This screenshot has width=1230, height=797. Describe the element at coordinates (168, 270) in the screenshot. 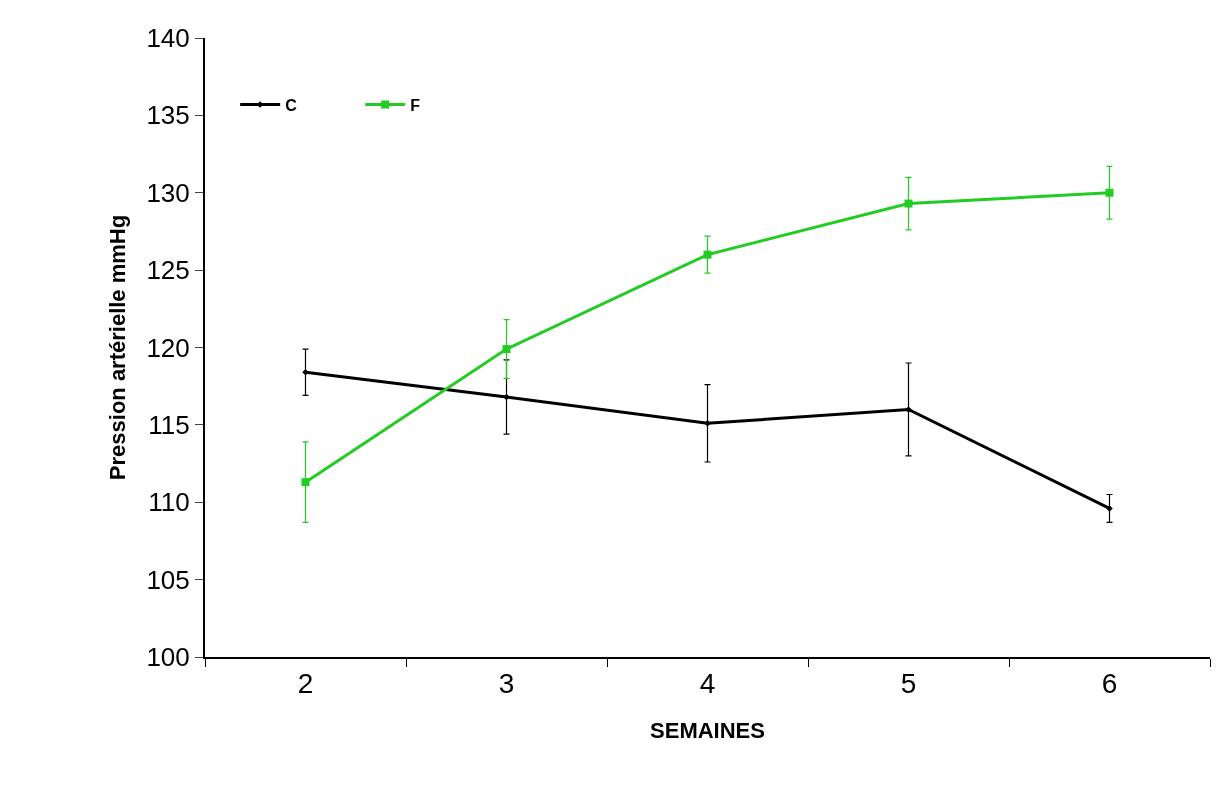

I see `y-tick-label: 125` at that location.